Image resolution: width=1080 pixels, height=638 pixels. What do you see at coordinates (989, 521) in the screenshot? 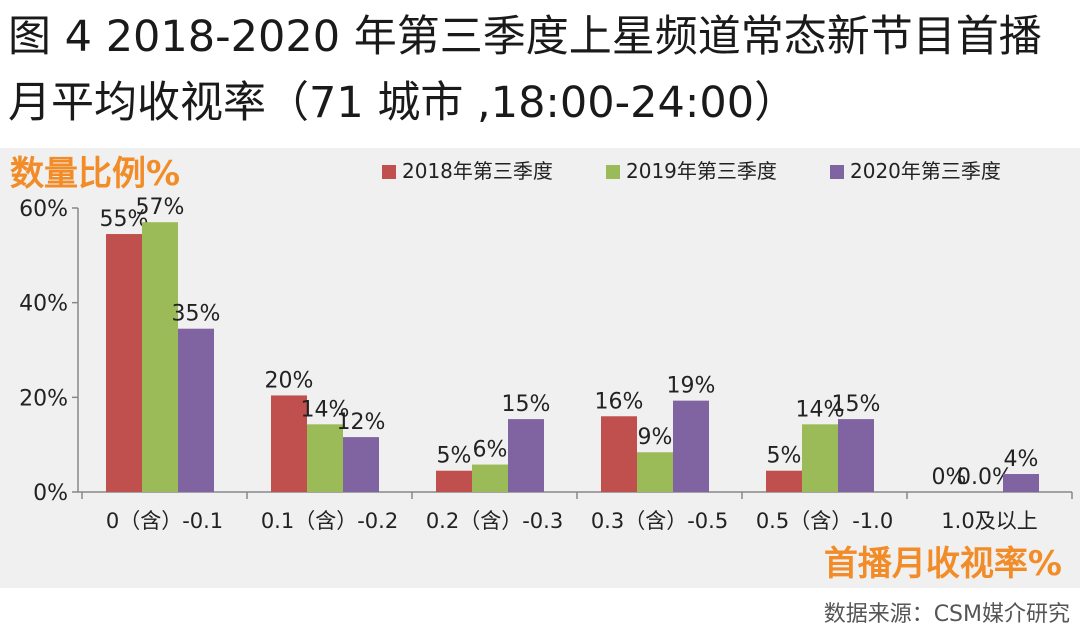
I see `x-tick-label: 1.0及以上` at bounding box center [989, 521].